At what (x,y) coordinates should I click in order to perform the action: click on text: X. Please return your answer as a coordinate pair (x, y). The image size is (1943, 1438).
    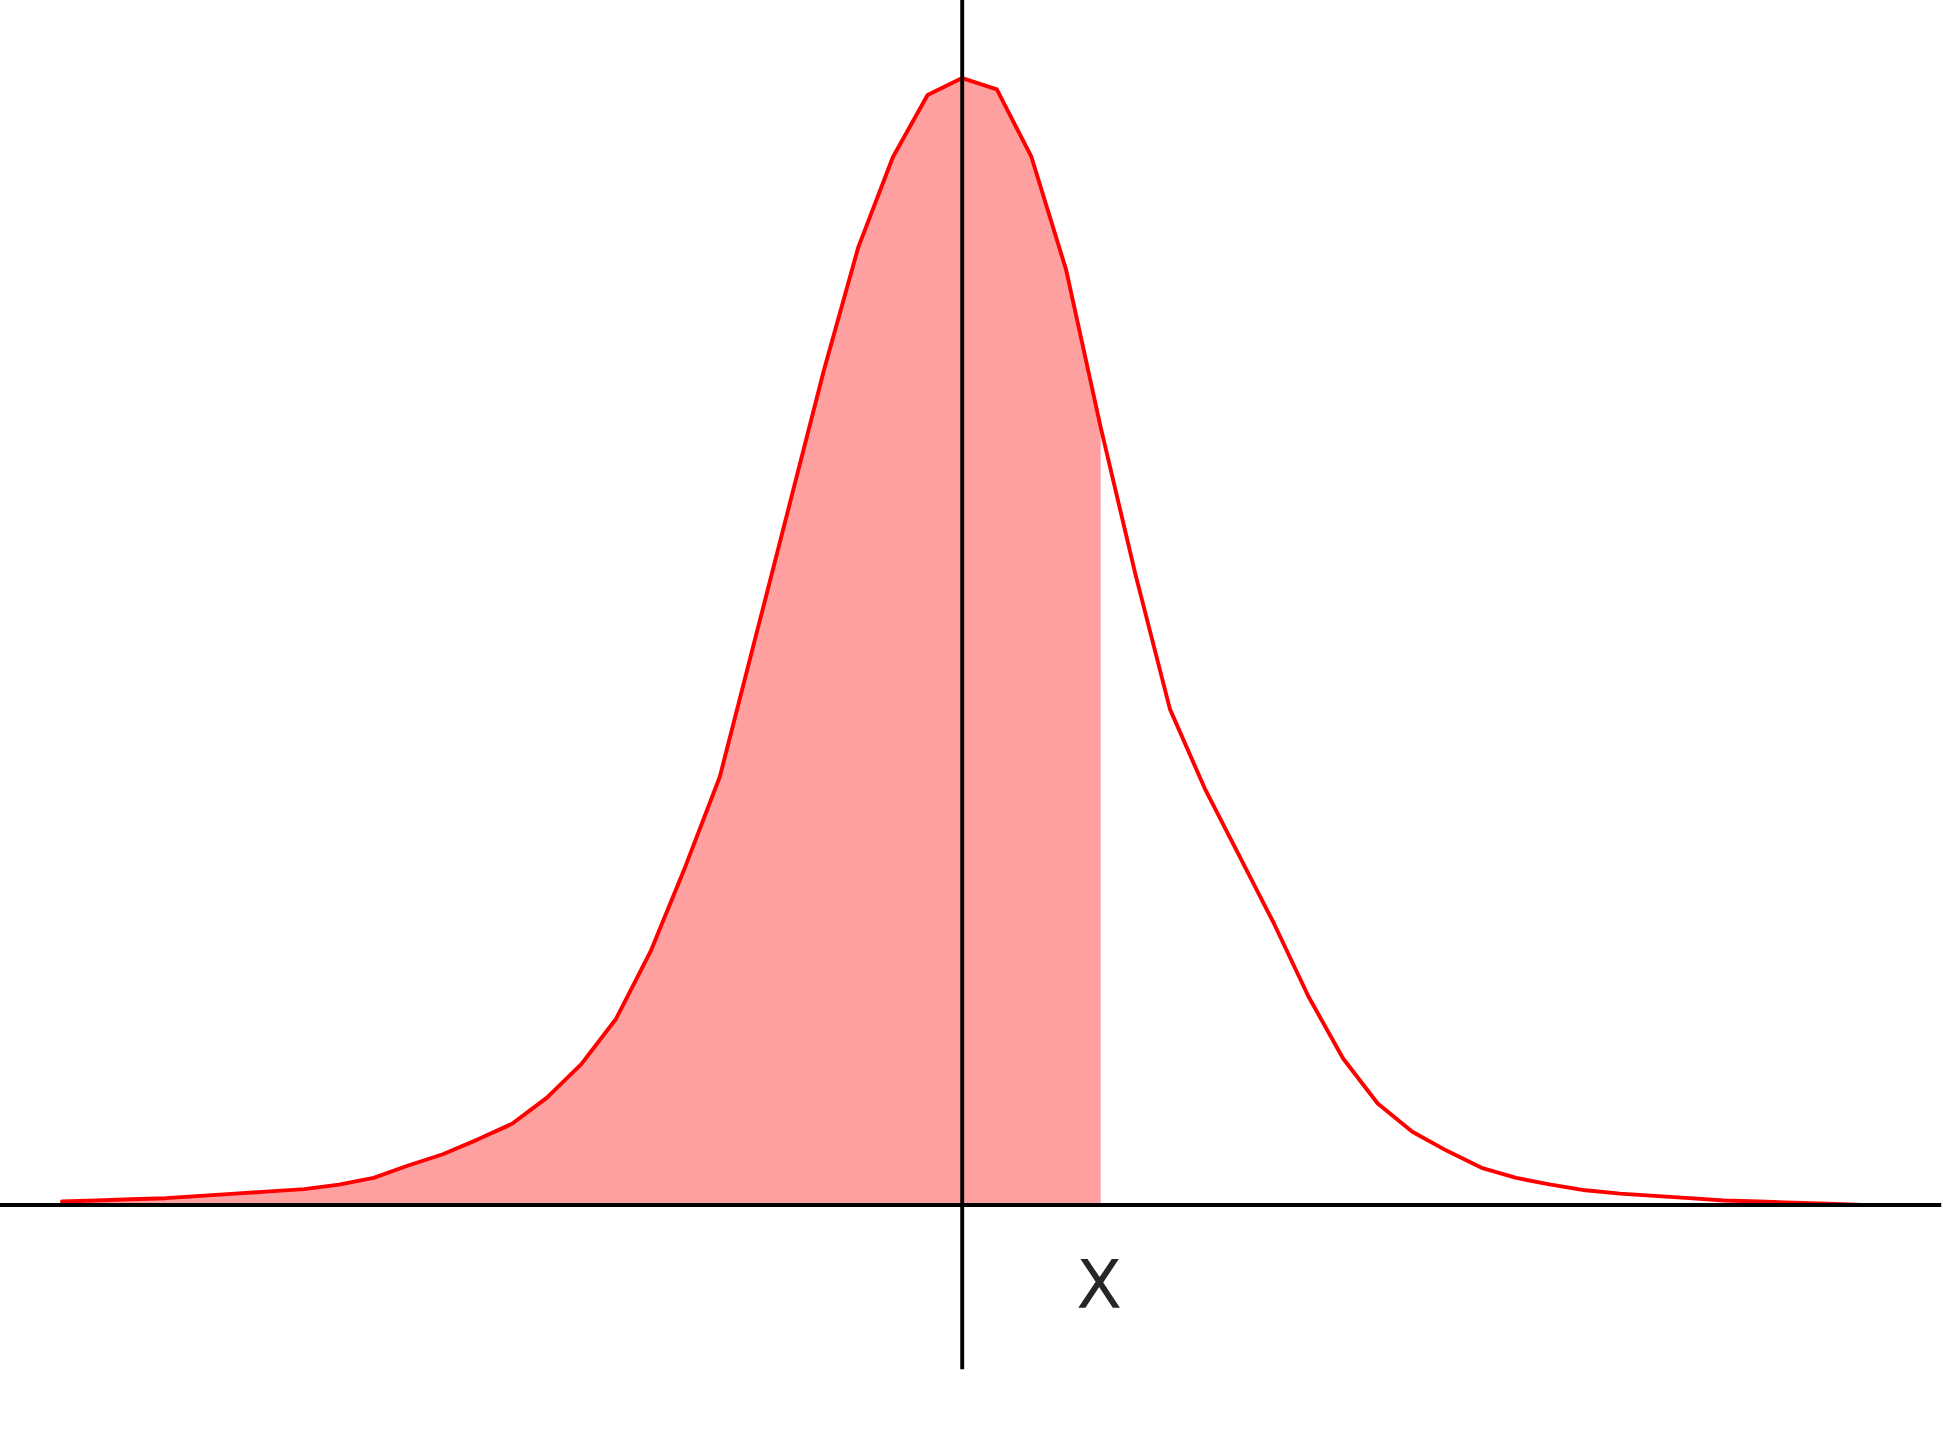
    Looking at the image, I should click on (1099, 1283).